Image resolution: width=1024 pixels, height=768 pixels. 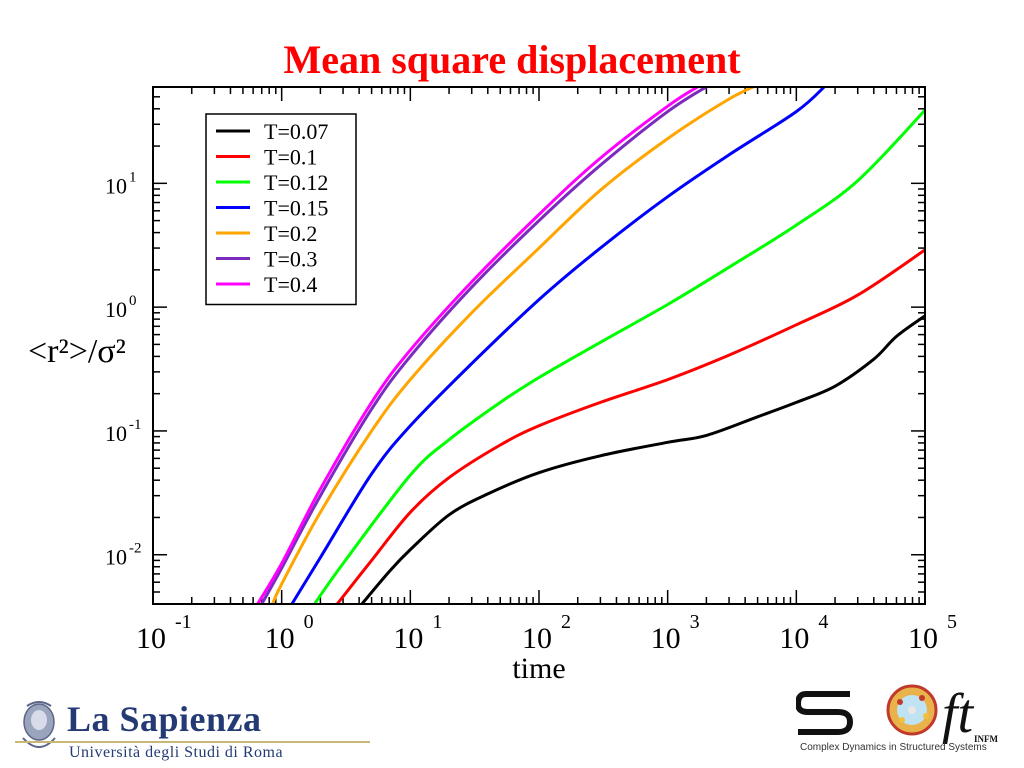 What do you see at coordinates (135, 425) in the screenshot?
I see `y-tick-label-exponent: -1` at bounding box center [135, 425].